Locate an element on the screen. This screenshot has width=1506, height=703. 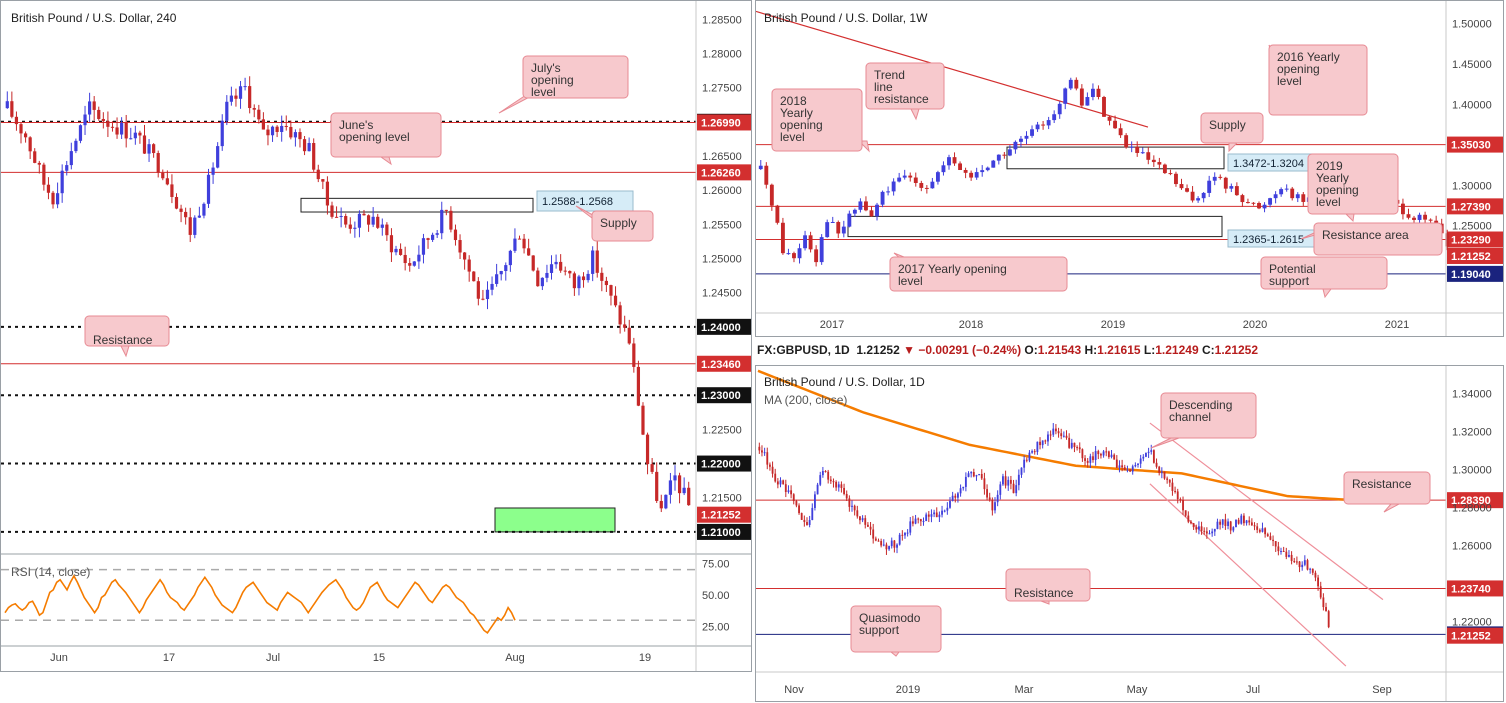
time-tick-label: 2020 is located at coordinates (1255, 325).